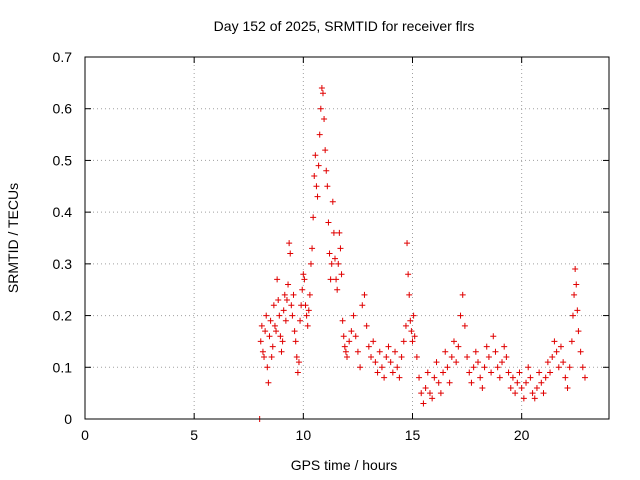  I want to click on x-tick-label: 15, so click(413, 435).